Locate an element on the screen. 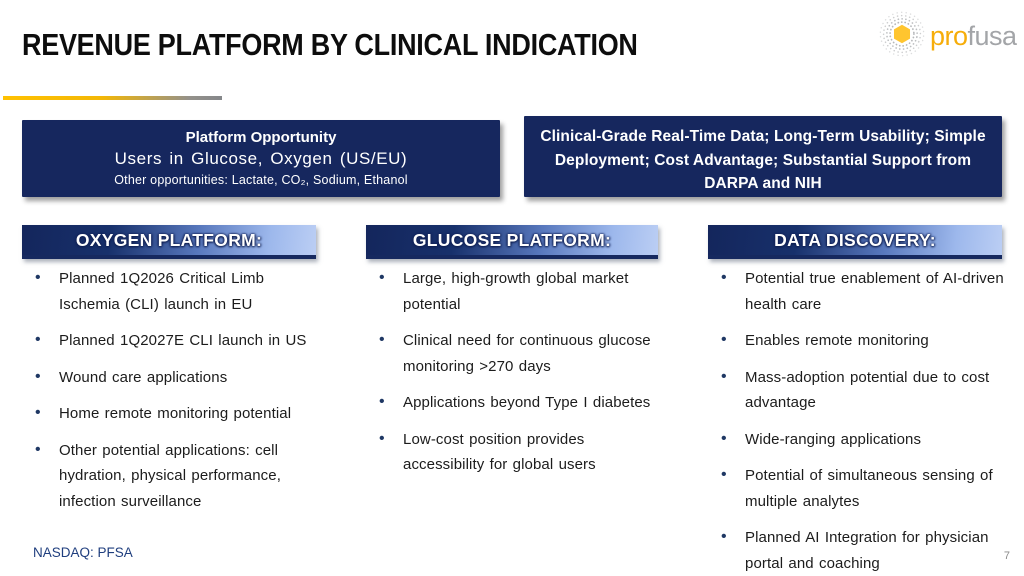 This screenshot has width=1024, height=576. bullet-item: Wide-ranging applications is located at coordinates (862, 439).